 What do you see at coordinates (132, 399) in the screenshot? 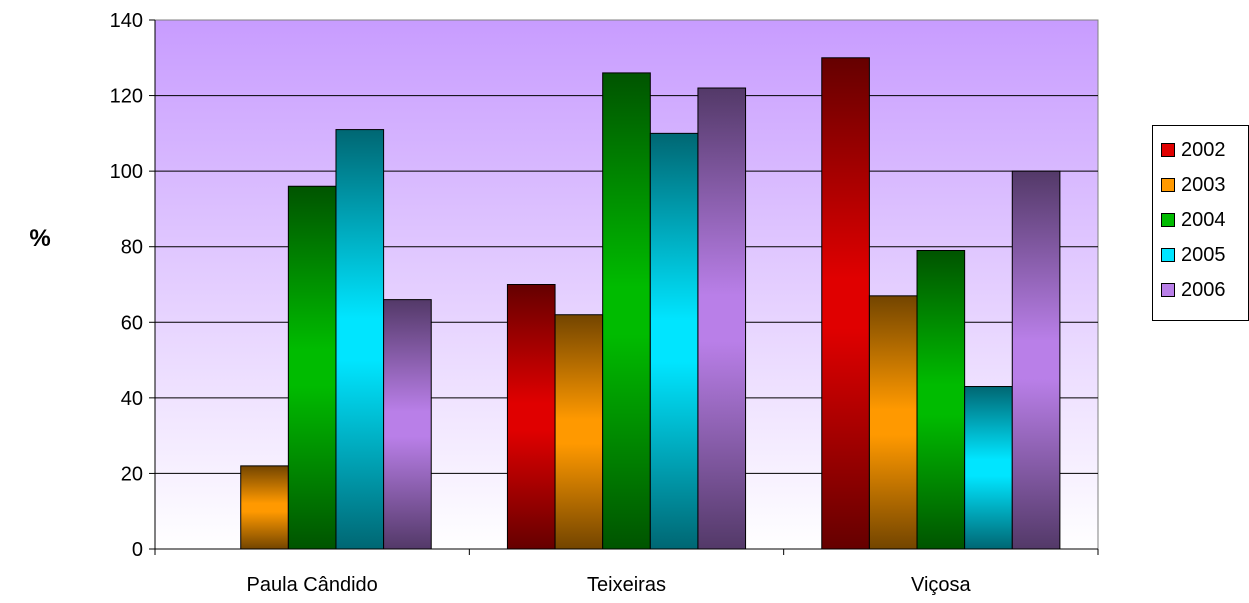
I see `y-tick-label: 40` at bounding box center [132, 399].